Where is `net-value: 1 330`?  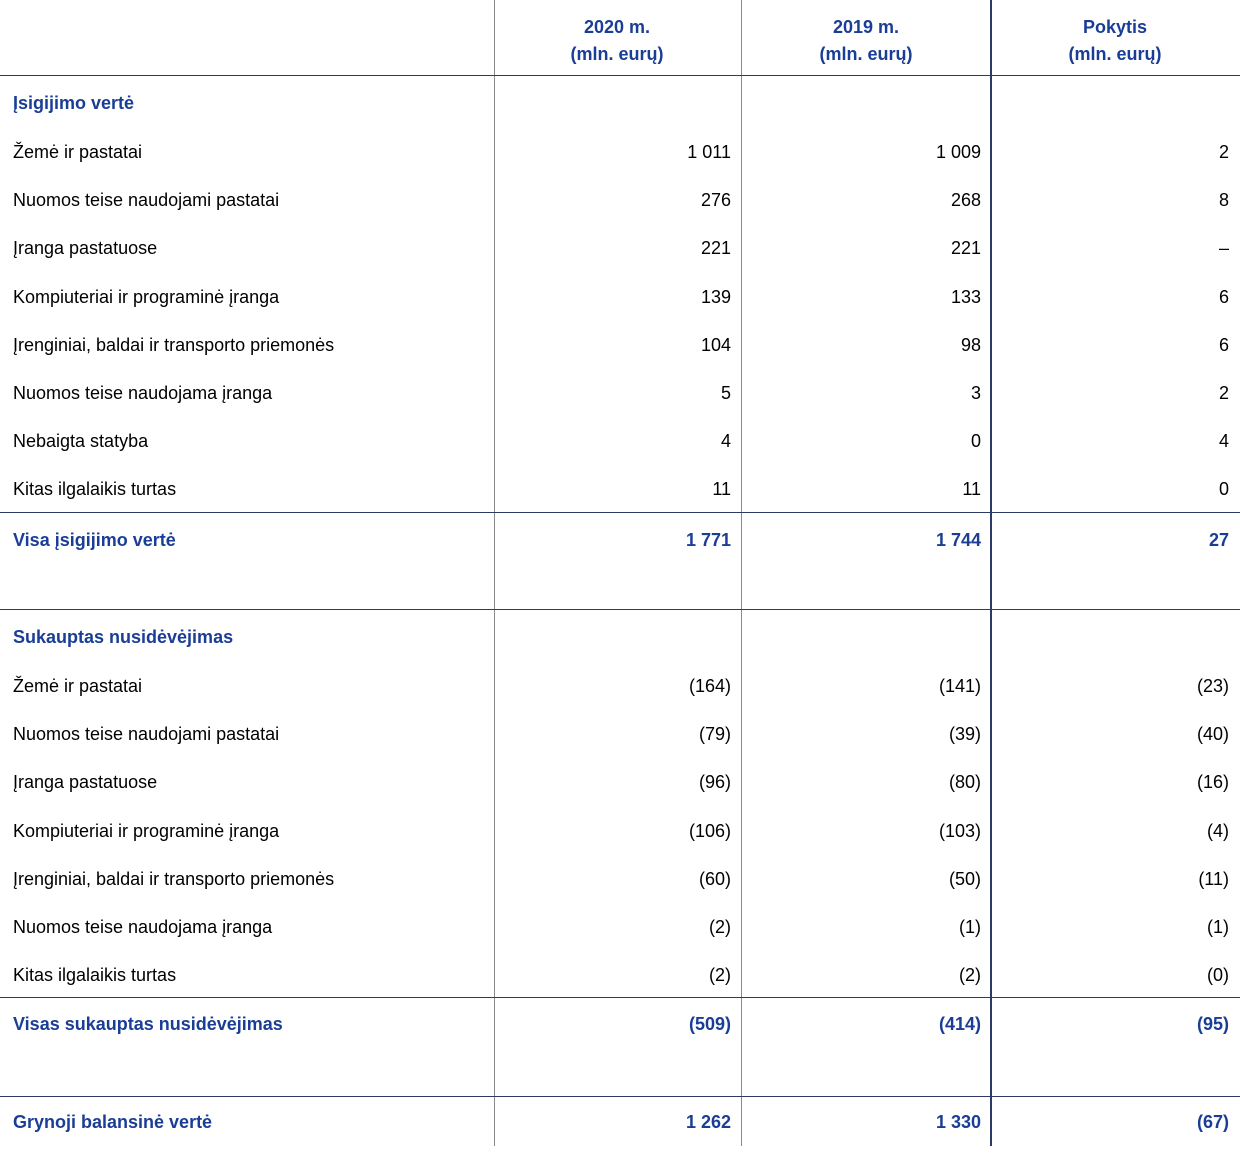 net-value: 1 330 is located at coordinates (958, 1122).